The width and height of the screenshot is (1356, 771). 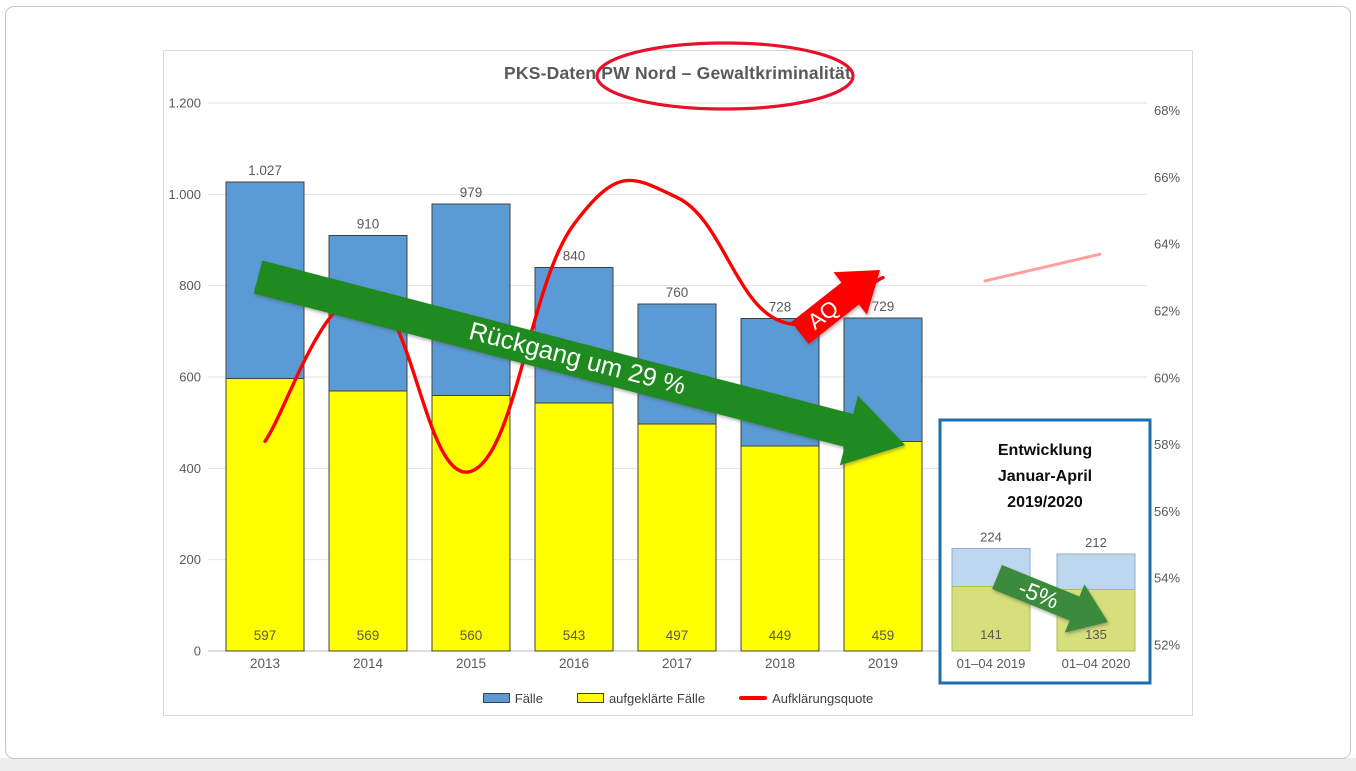 I want to click on inset-total-label: 224, so click(x=991, y=537).